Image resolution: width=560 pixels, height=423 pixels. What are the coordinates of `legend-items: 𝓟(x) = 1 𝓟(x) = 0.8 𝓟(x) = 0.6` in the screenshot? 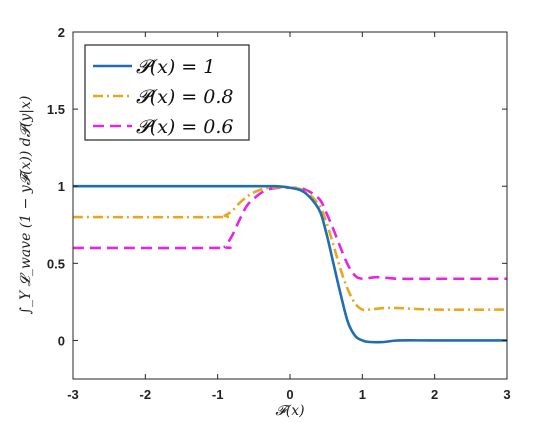 It's located at (163, 97).